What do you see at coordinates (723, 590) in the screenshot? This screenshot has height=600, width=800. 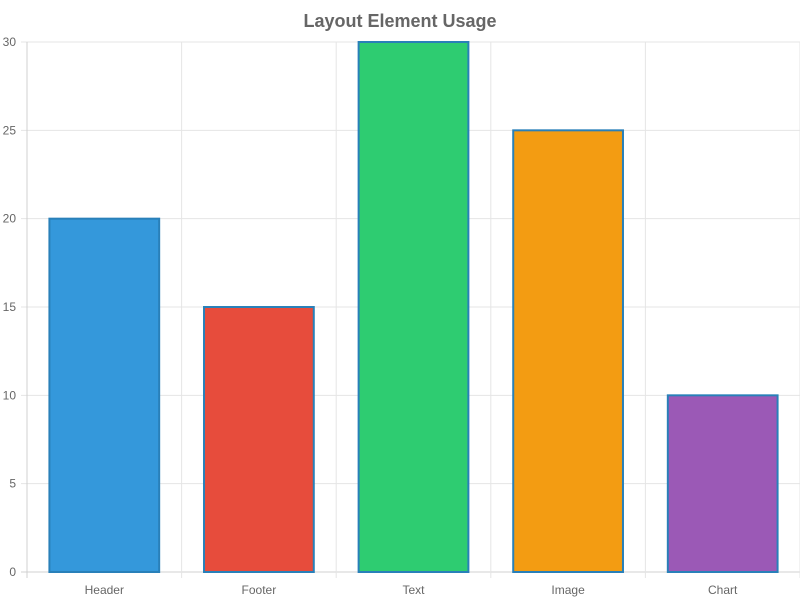 I see `x-tick-label: Chart` at bounding box center [723, 590].